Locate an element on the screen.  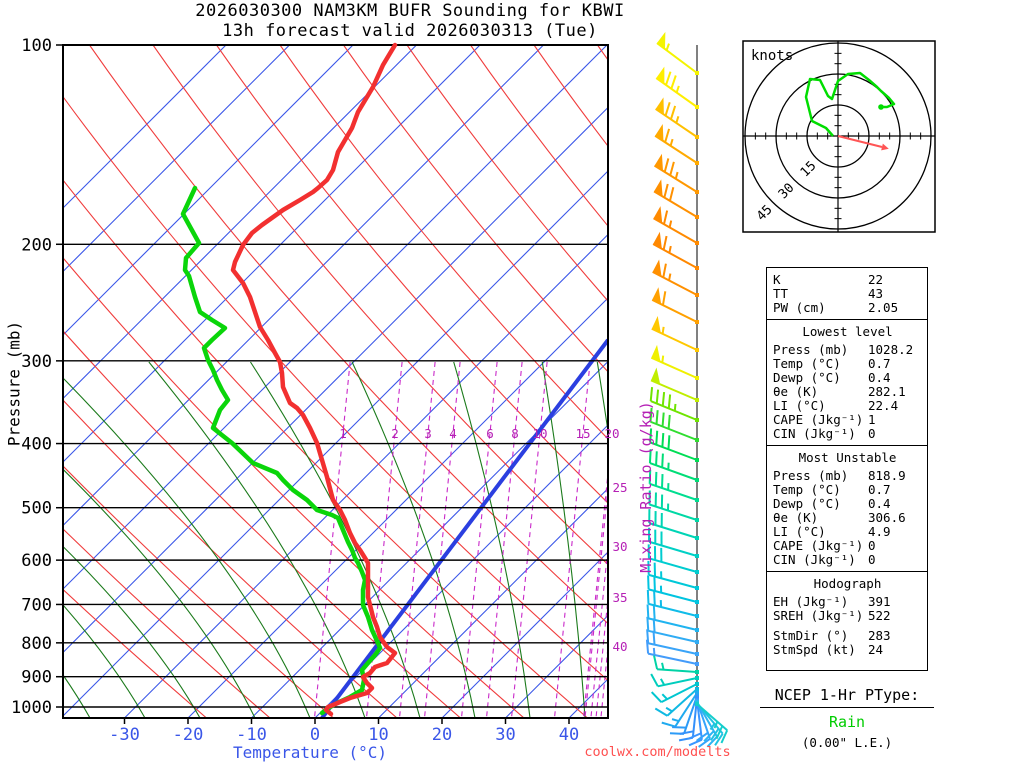
mixing-ratio-axis-label: Mixing Ratio (g/kg) is located at coordinates (646, 487).